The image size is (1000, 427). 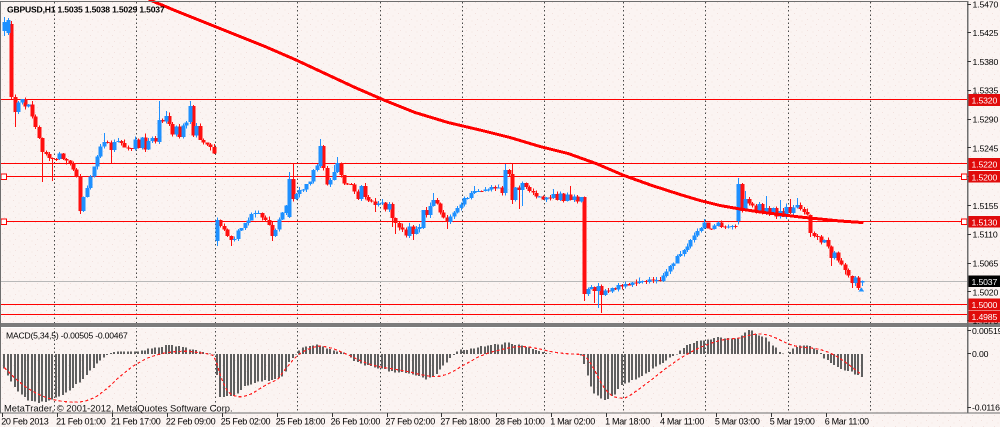 What do you see at coordinates (986, 4) in the screenshot?
I see `svg-text: 1.5470` at bounding box center [986, 4].